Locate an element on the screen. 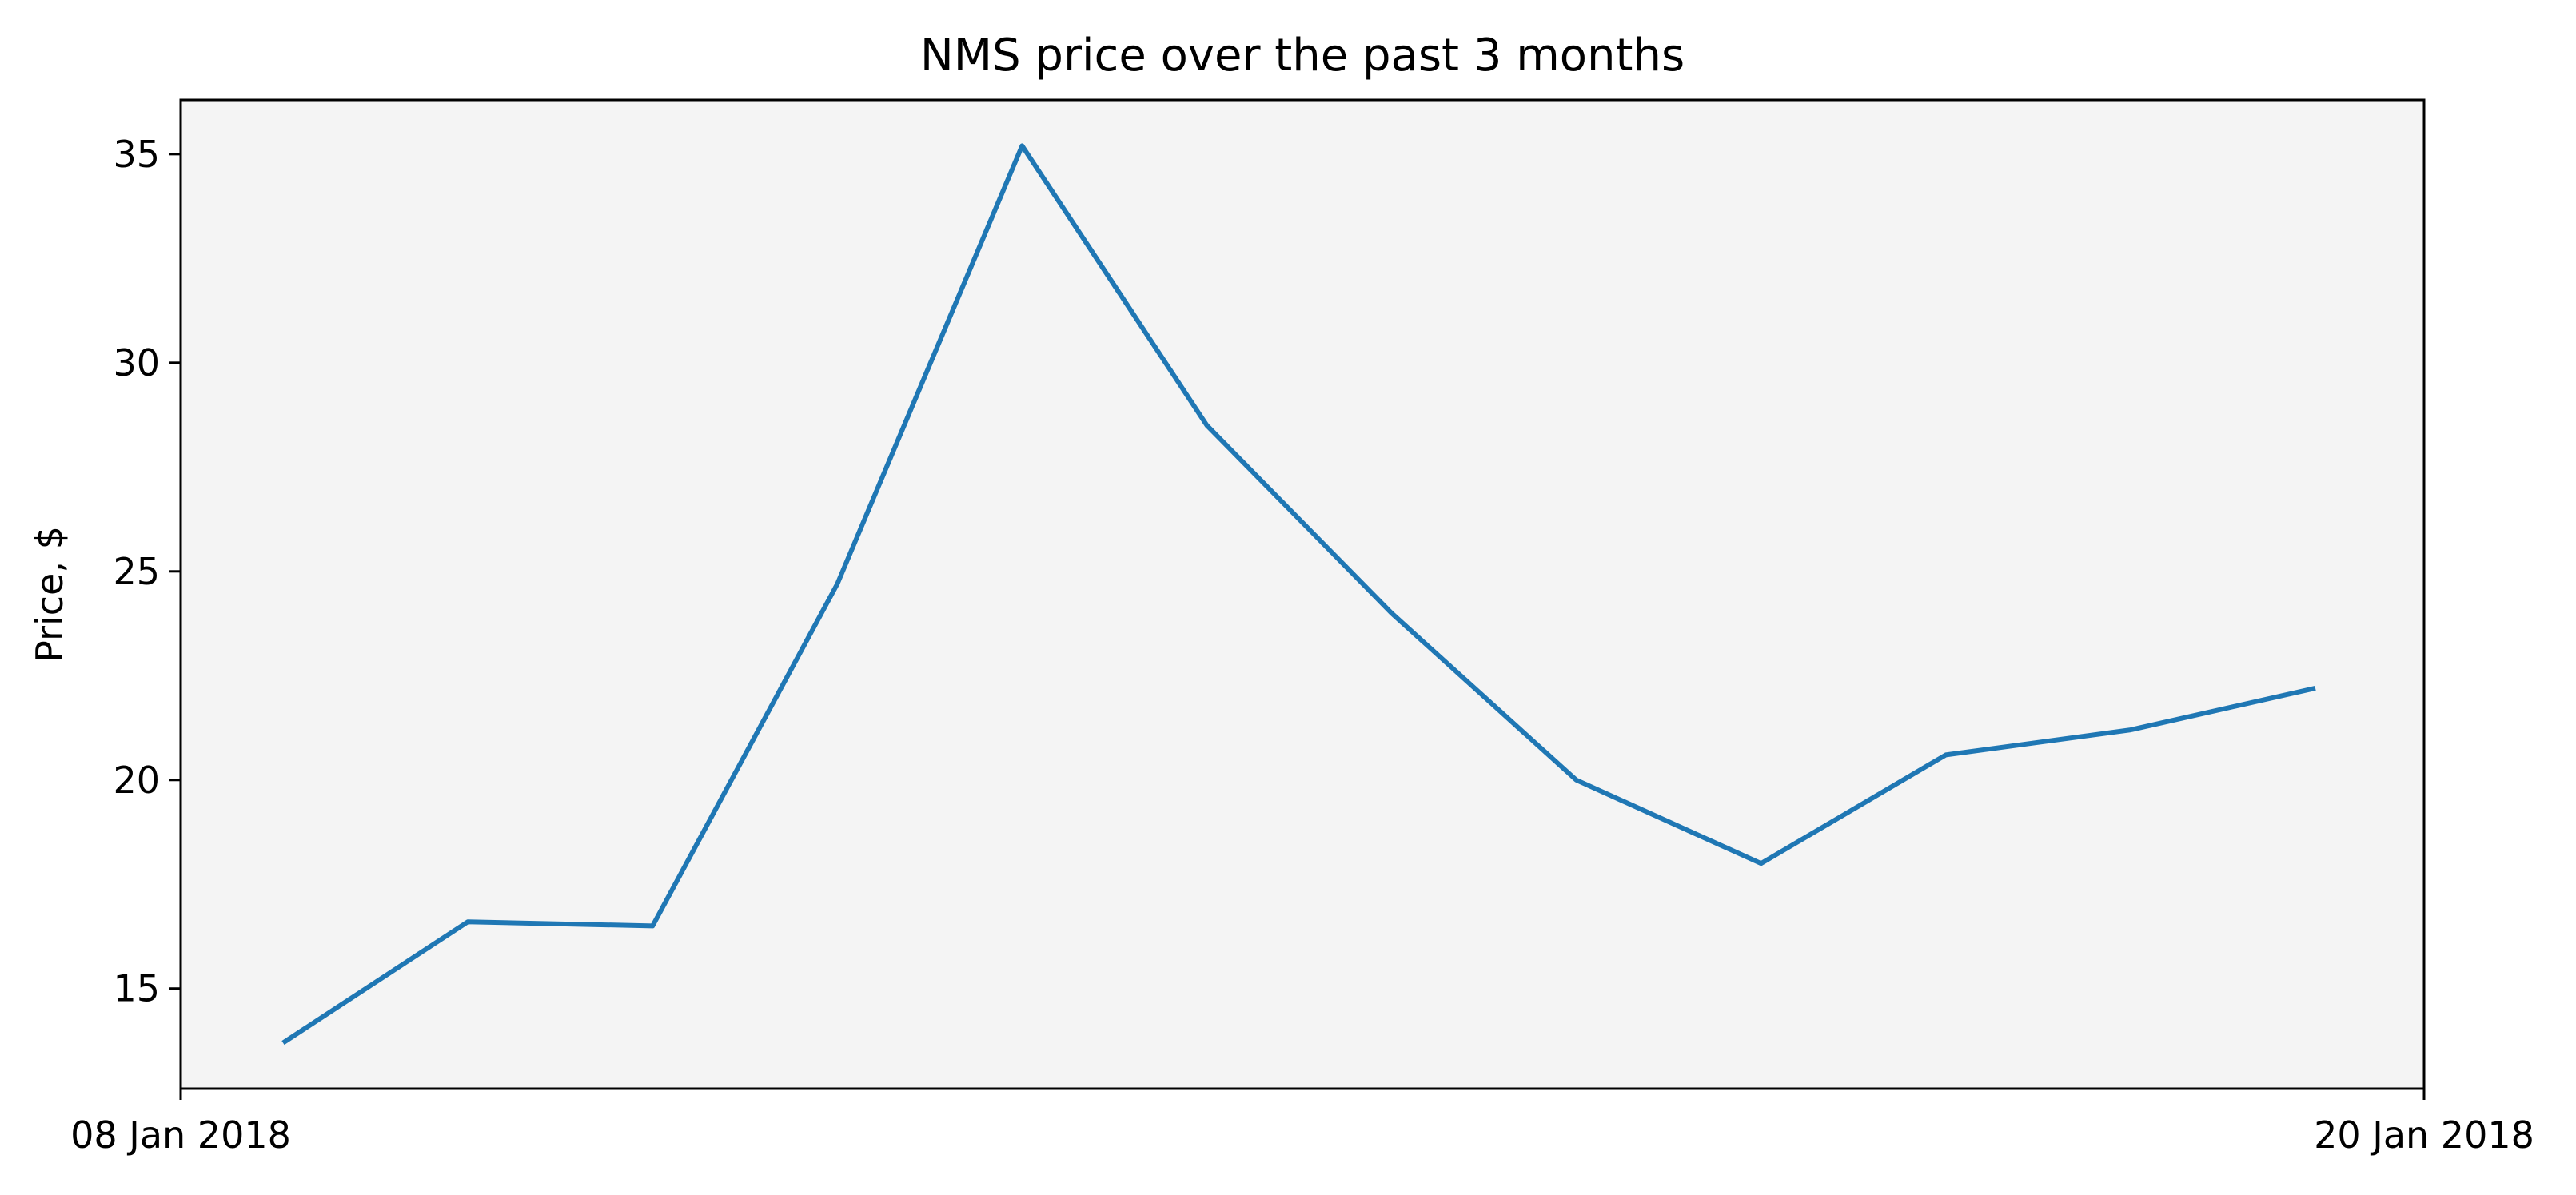  chart-title: NMS price over the past 3 months is located at coordinates (1303, 56).